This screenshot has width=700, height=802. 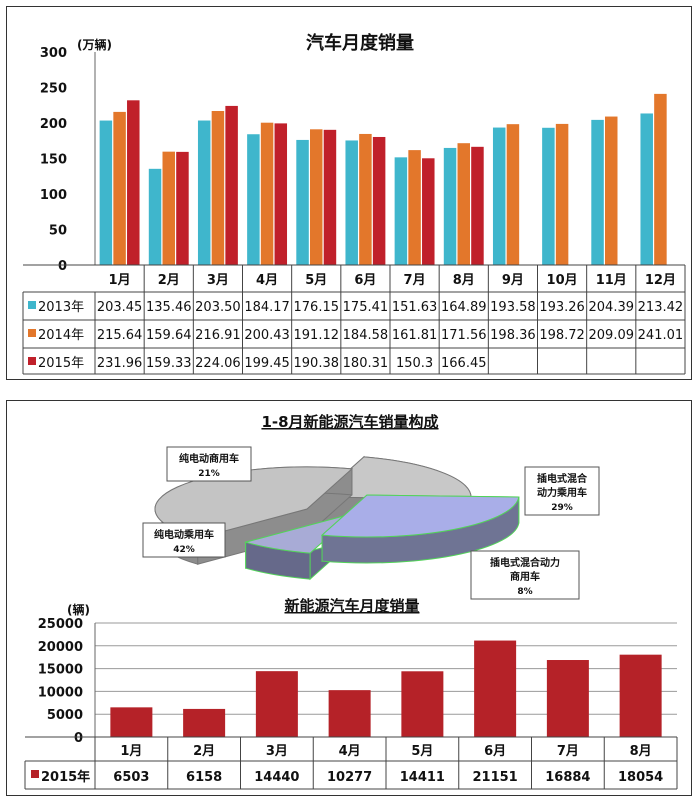 I want to click on y-tick-label: 10000, so click(x=60, y=692).